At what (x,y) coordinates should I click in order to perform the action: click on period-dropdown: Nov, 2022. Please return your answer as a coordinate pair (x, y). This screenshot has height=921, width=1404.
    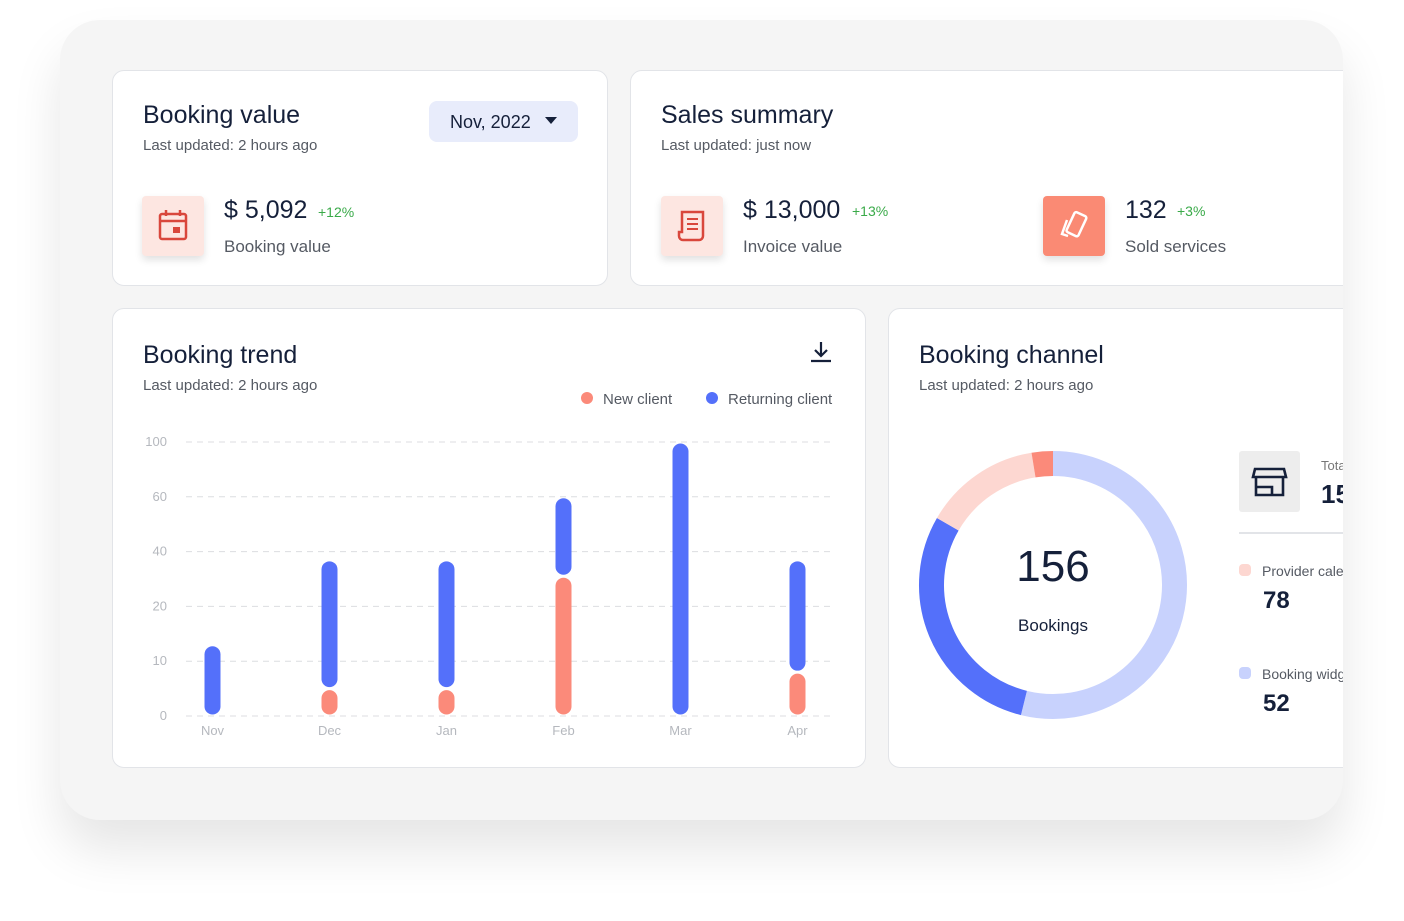
    Looking at the image, I should click on (503, 121).